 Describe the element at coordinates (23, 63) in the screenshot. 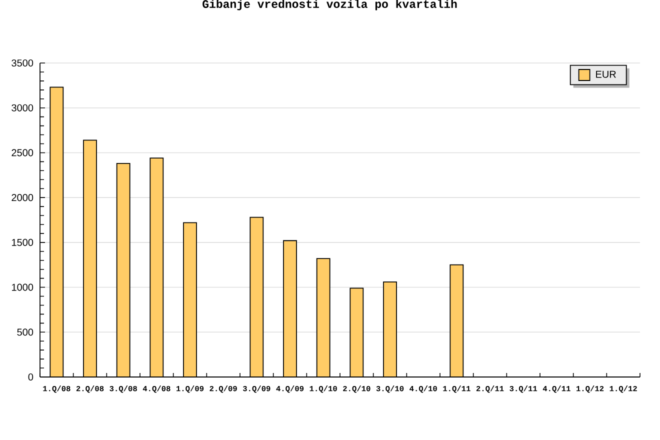

I see `y-tick-label: 3500` at that location.